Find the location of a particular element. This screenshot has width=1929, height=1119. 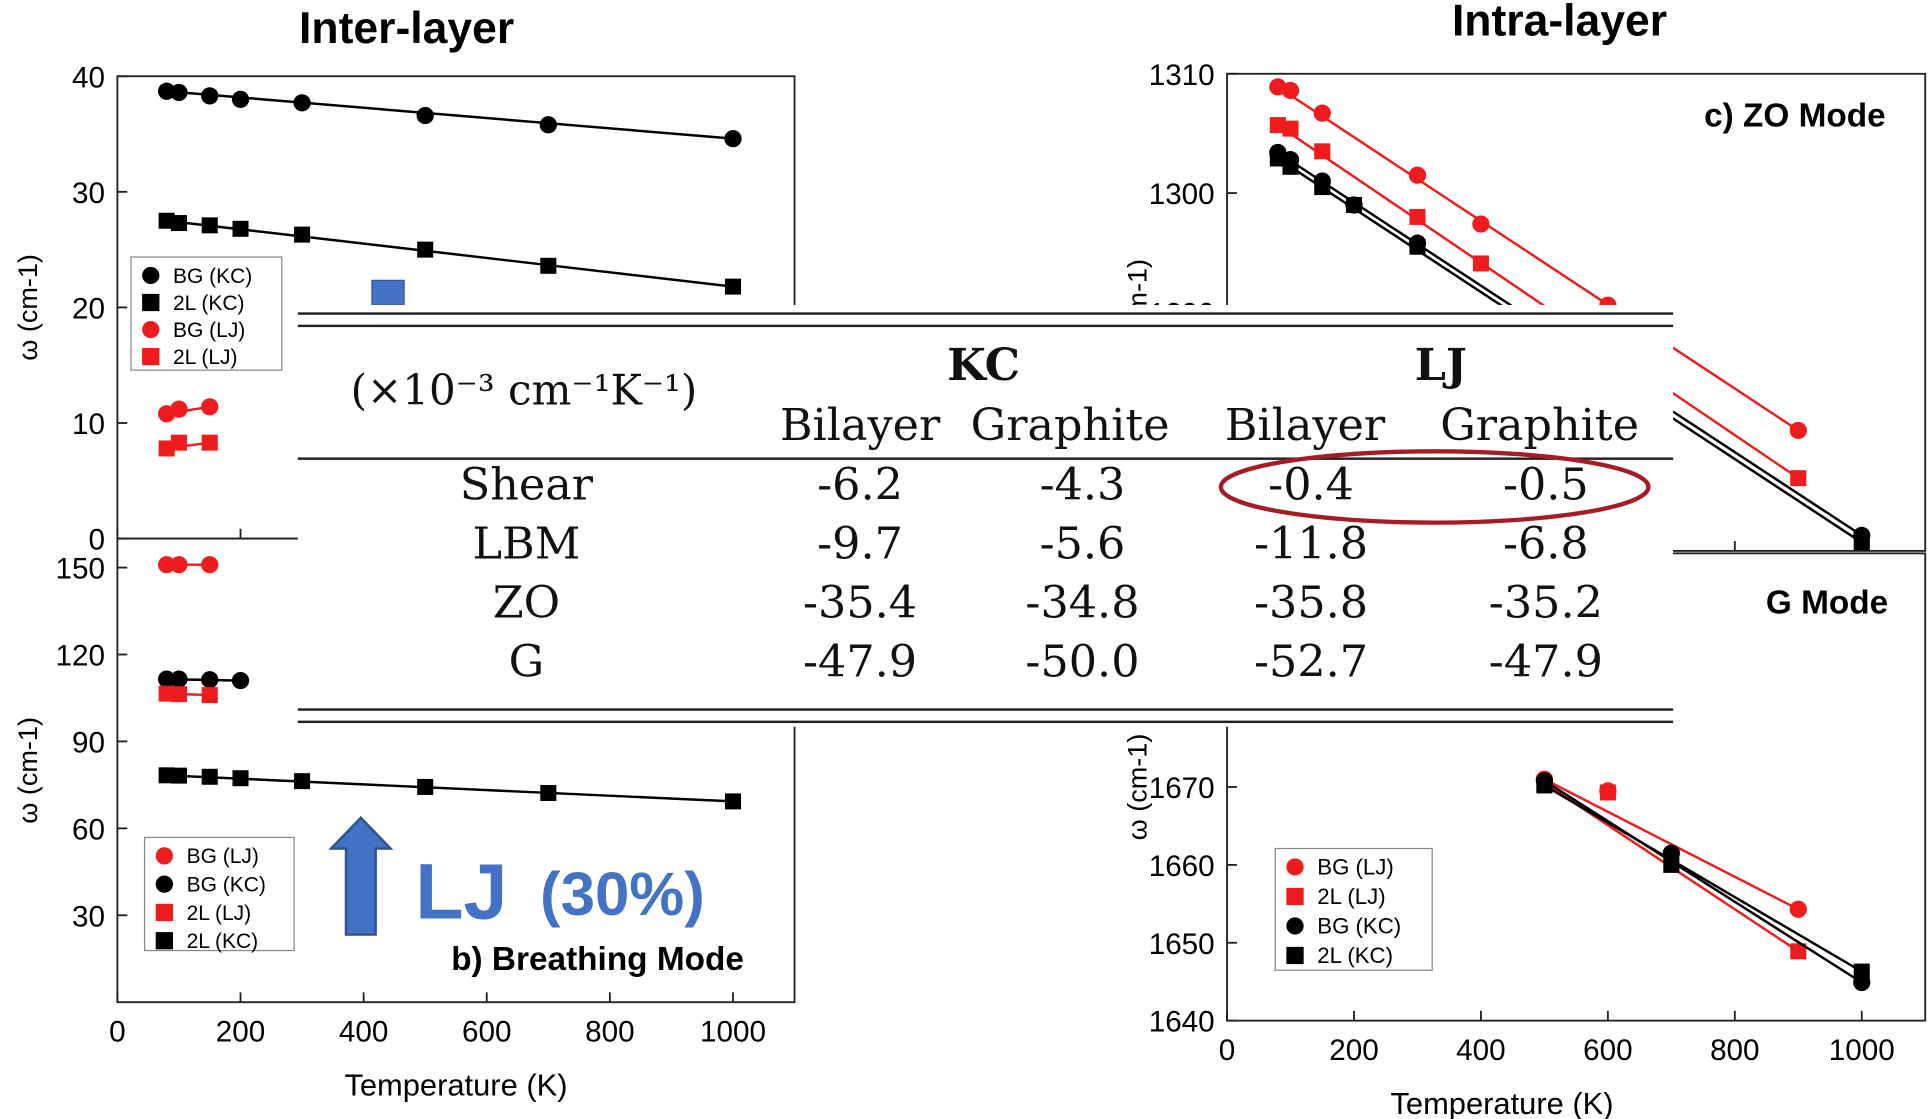

intra-layer-heading: Intra-layer is located at coordinates (1559, 23).